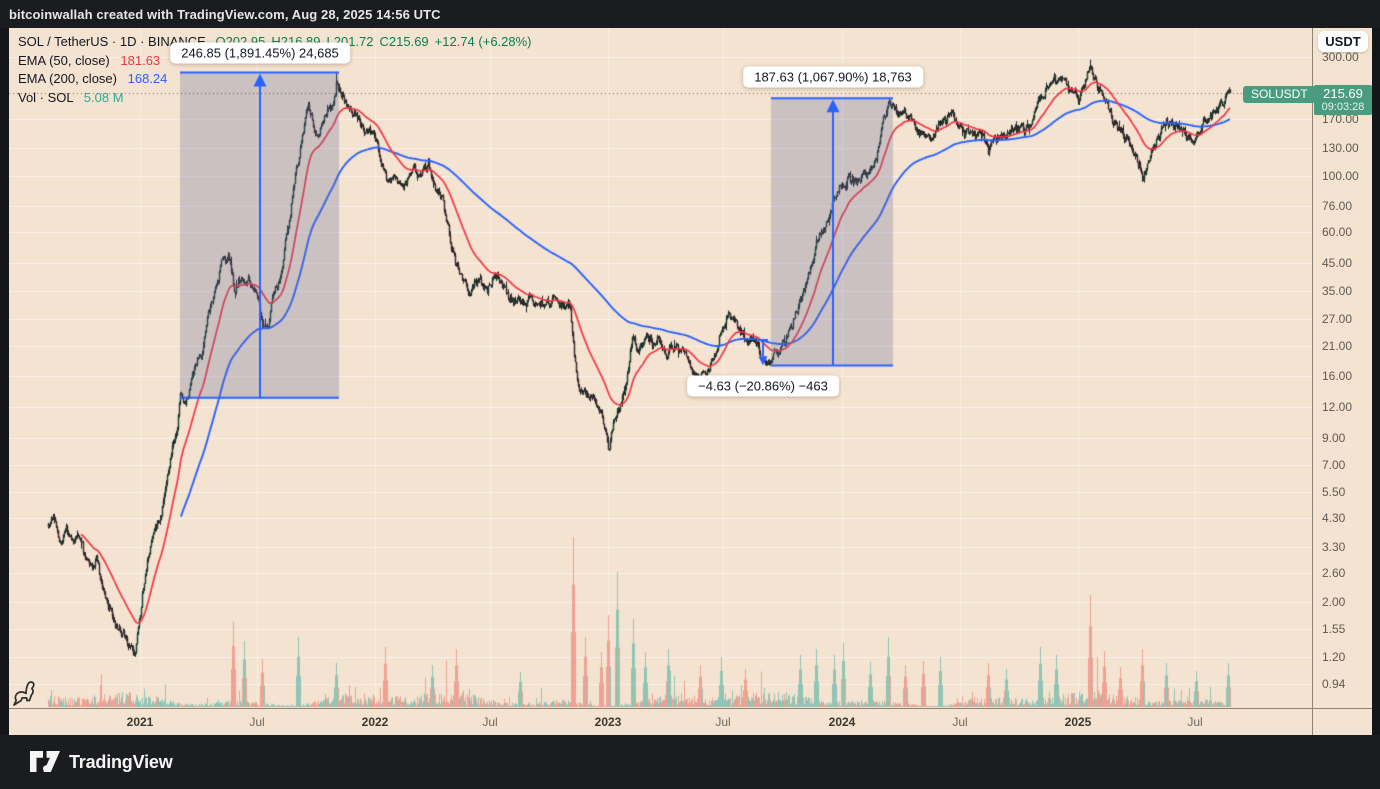 The height and width of the screenshot is (789, 1380). What do you see at coordinates (1340, 176) in the screenshot?
I see `price-tick-label: 100.00` at bounding box center [1340, 176].